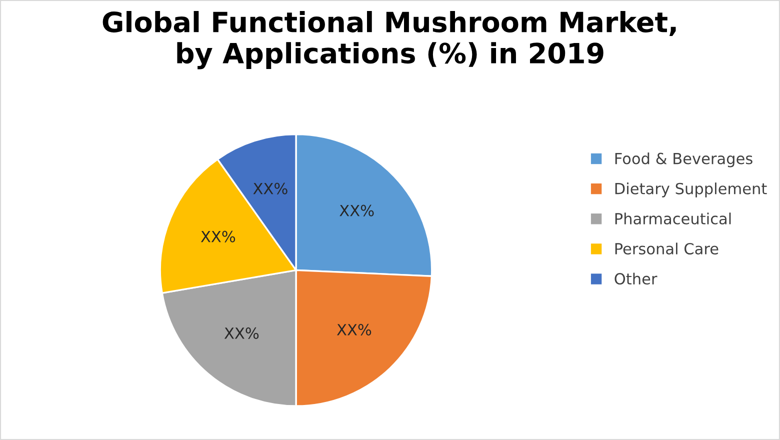 The width and height of the screenshot is (780, 440). Describe the element at coordinates (691, 190) in the screenshot. I see `legend-label: Dietary Supplement` at that location.